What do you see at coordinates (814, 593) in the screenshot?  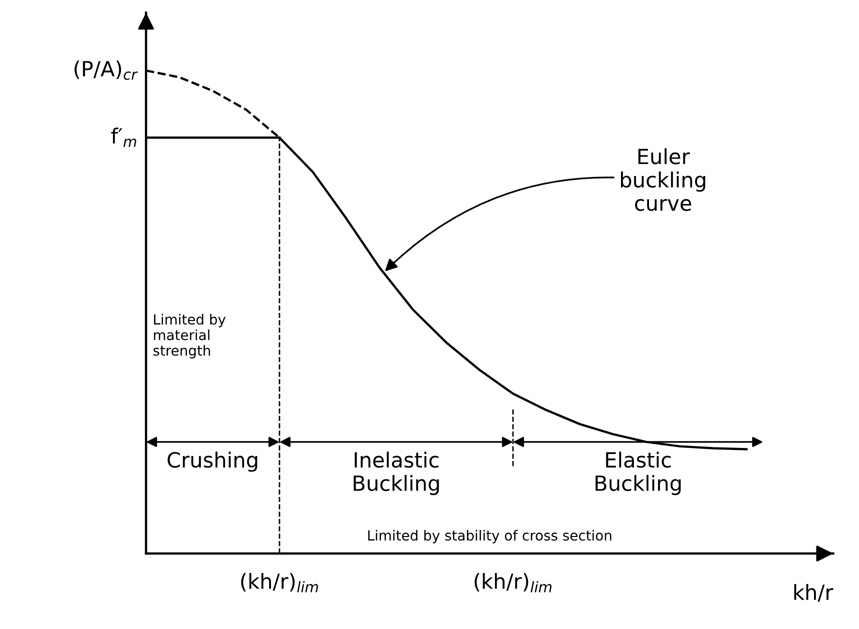 I see `x-axis-title: kh/r` at bounding box center [814, 593].